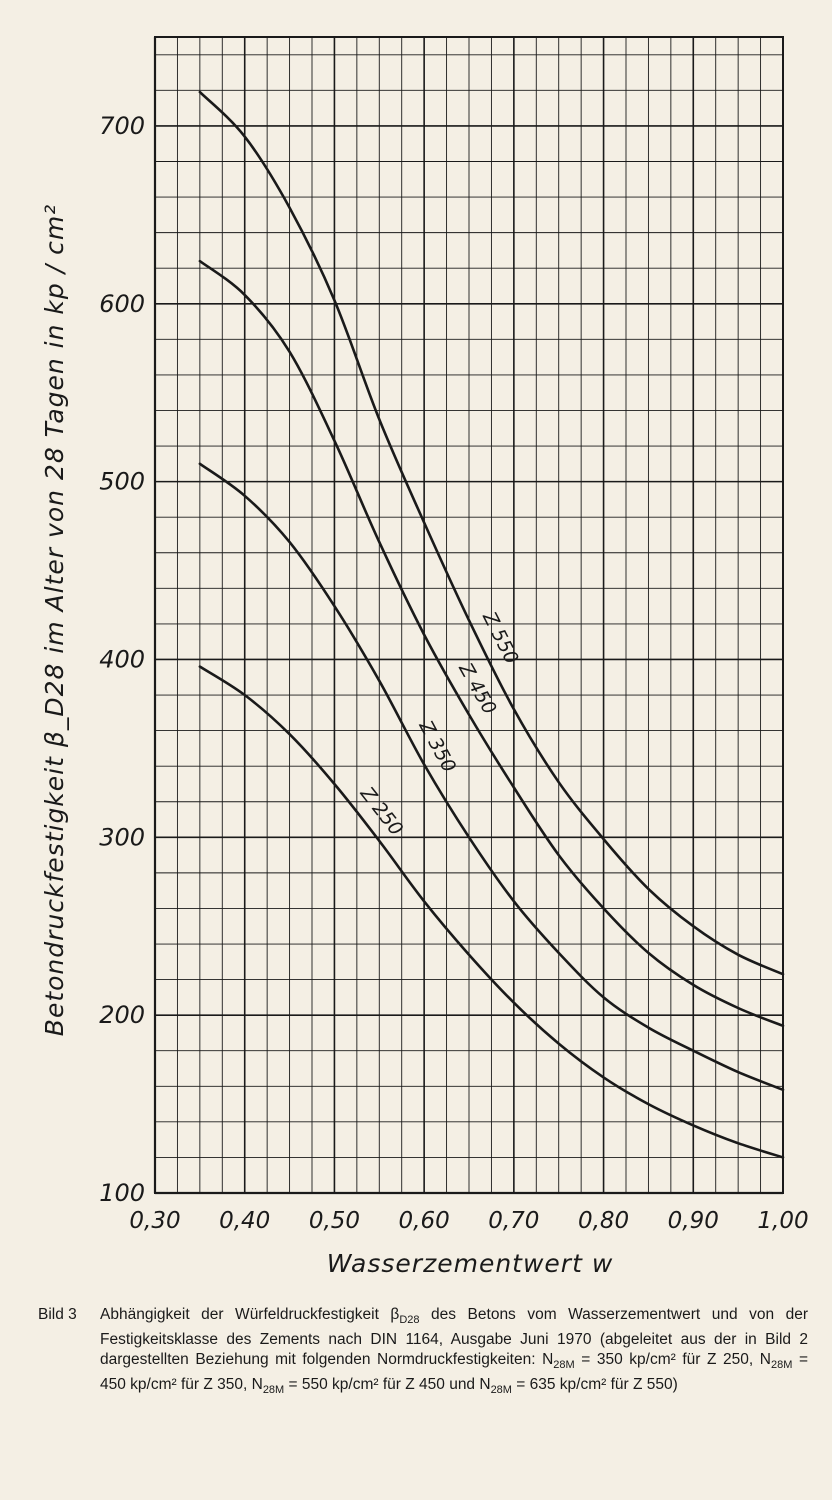  Describe the element at coordinates (122, 304) in the screenshot. I see `y-tick-label: 600` at that location.